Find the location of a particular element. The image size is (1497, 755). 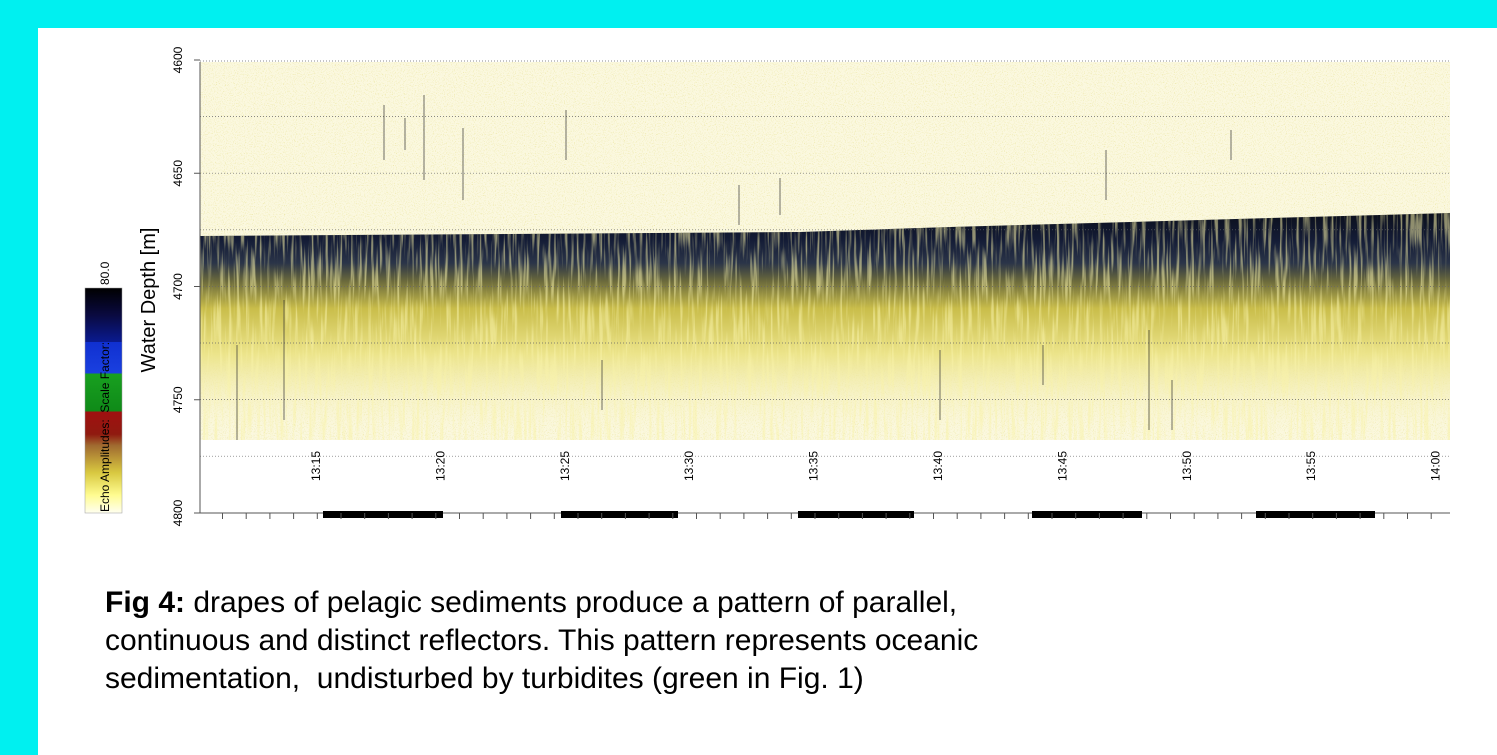

x-tick-label: 13:25 is located at coordinates (565, 466).